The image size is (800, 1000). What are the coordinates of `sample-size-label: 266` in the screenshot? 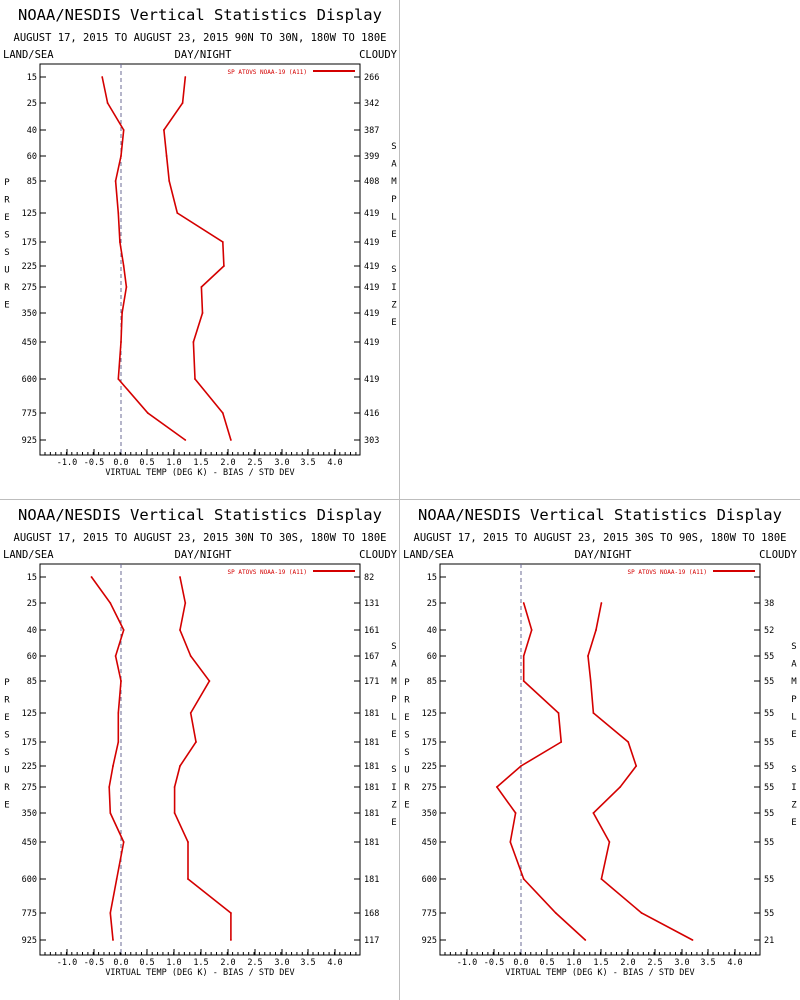 It's located at (371, 78).